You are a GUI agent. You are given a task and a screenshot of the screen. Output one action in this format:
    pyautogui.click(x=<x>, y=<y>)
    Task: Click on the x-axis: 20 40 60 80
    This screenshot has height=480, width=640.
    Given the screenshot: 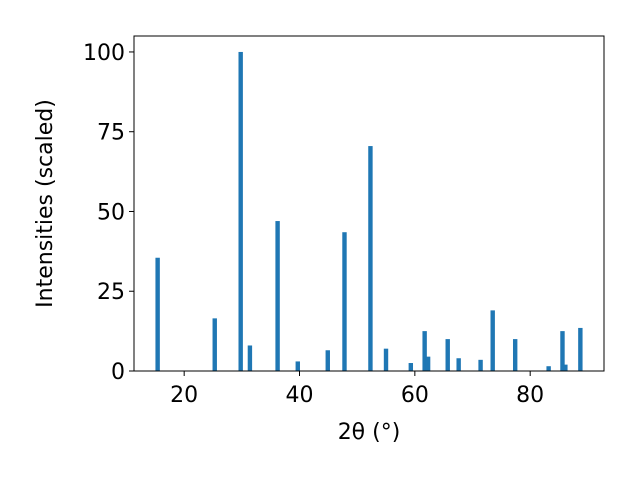 What is the action you would take?
    pyautogui.click(x=357, y=389)
    